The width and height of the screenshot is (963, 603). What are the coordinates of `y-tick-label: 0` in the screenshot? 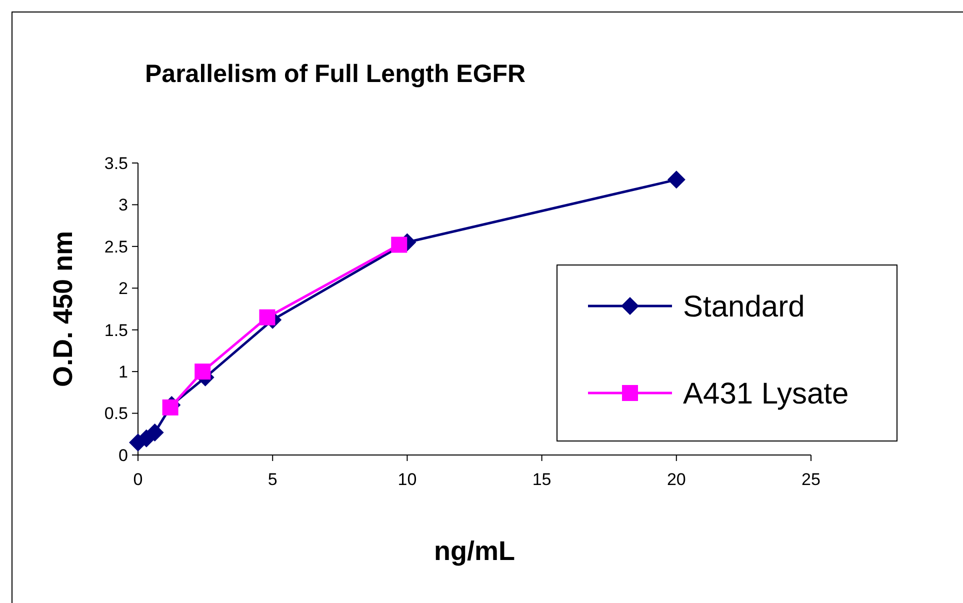 It's located at (123, 455).